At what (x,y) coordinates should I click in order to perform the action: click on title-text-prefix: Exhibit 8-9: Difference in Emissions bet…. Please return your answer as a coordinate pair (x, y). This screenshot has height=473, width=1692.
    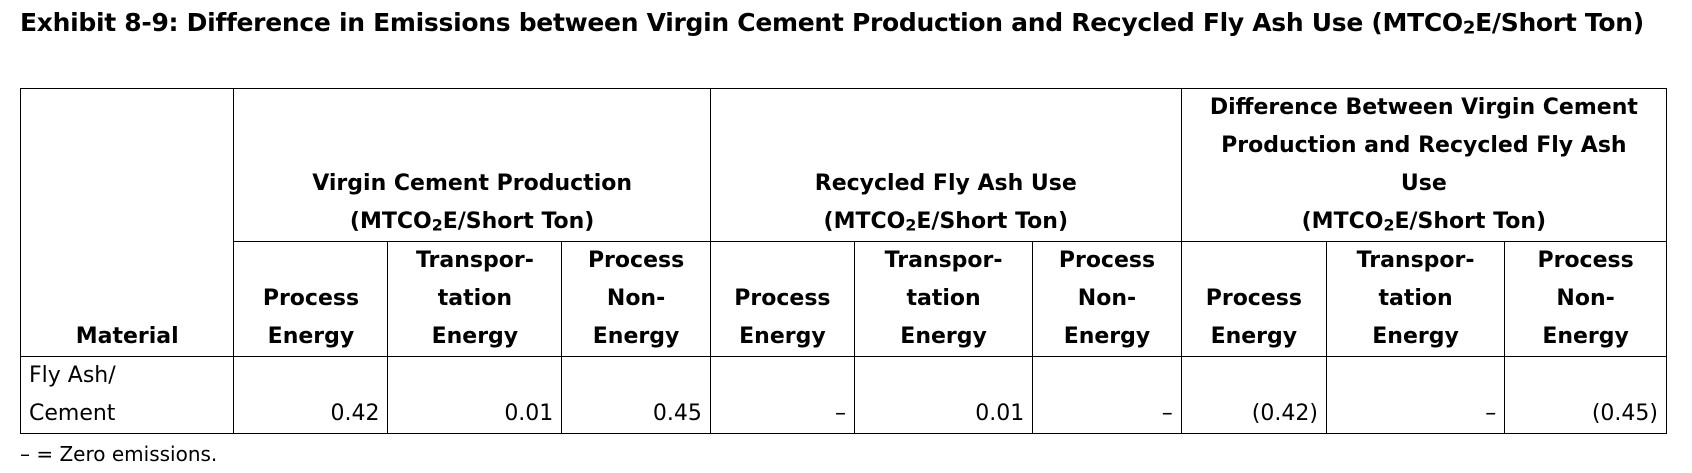
    Looking at the image, I should click on (741, 22).